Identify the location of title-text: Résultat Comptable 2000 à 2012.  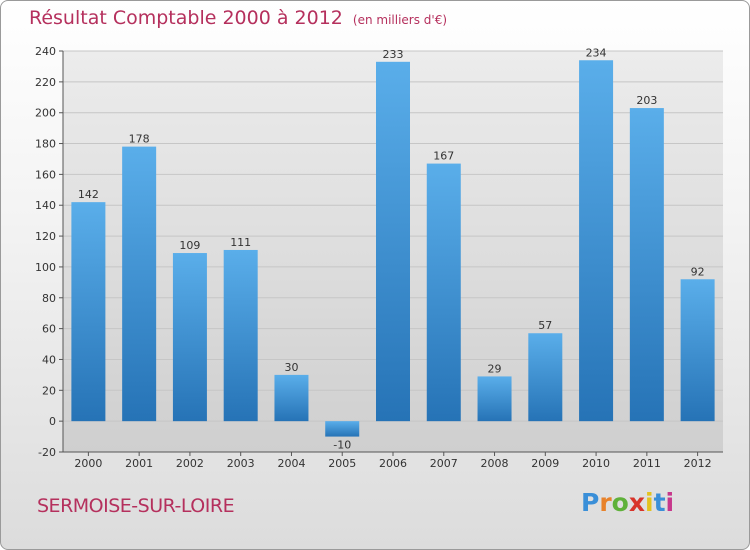
(186, 18).